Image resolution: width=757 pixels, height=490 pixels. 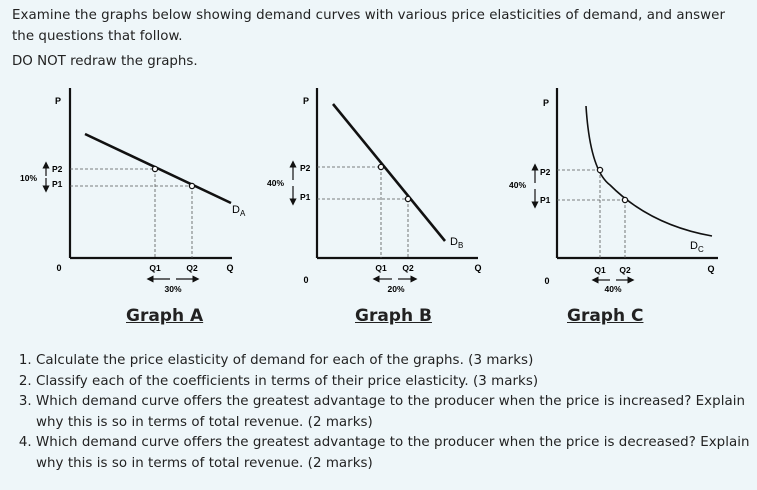 I want to click on graph-b-q-label: Q, so click(x=477, y=268).